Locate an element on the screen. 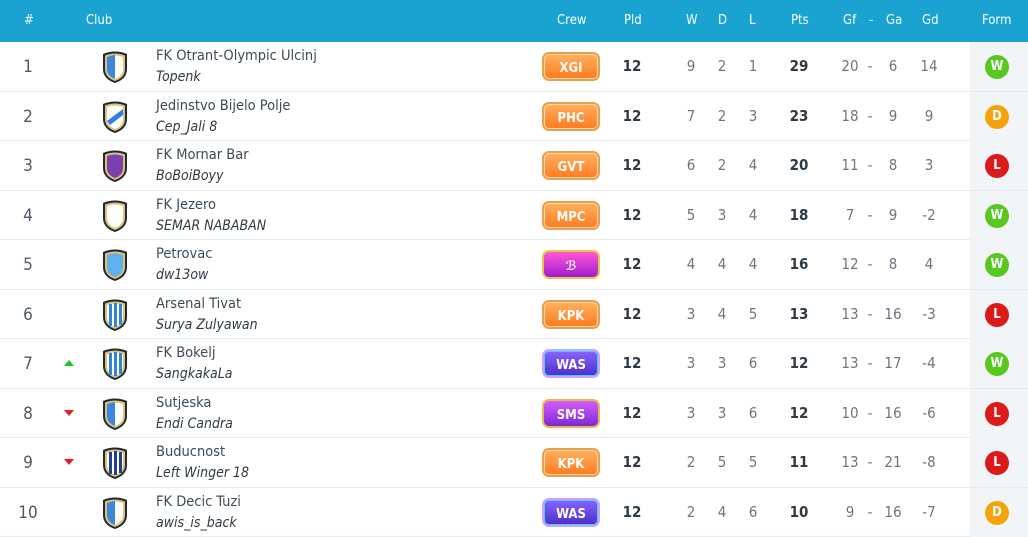  header-played: Pld is located at coordinates (633, 20).